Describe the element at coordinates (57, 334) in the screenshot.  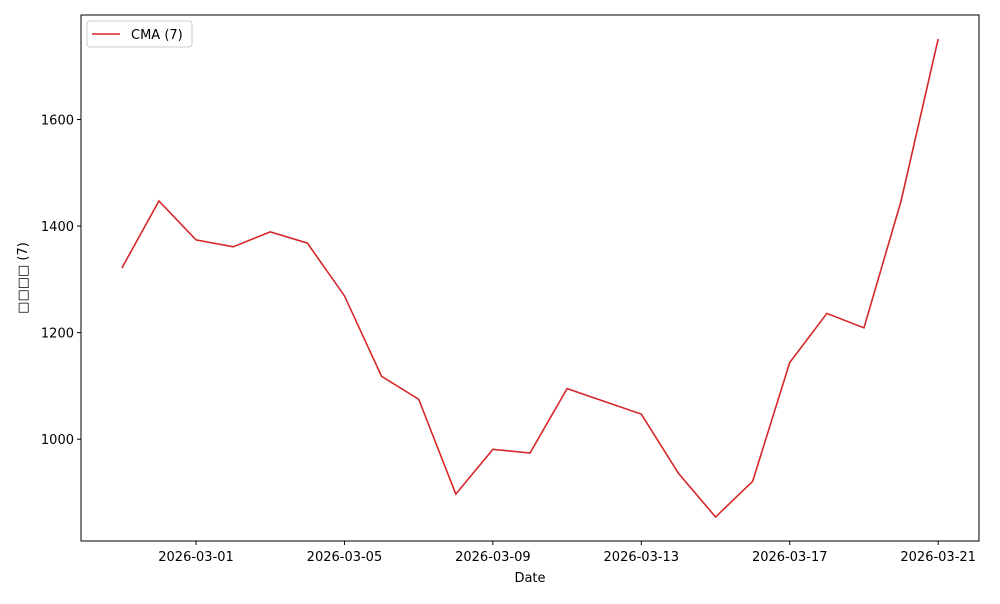
I see `y-tick-label: 1200` at that location.